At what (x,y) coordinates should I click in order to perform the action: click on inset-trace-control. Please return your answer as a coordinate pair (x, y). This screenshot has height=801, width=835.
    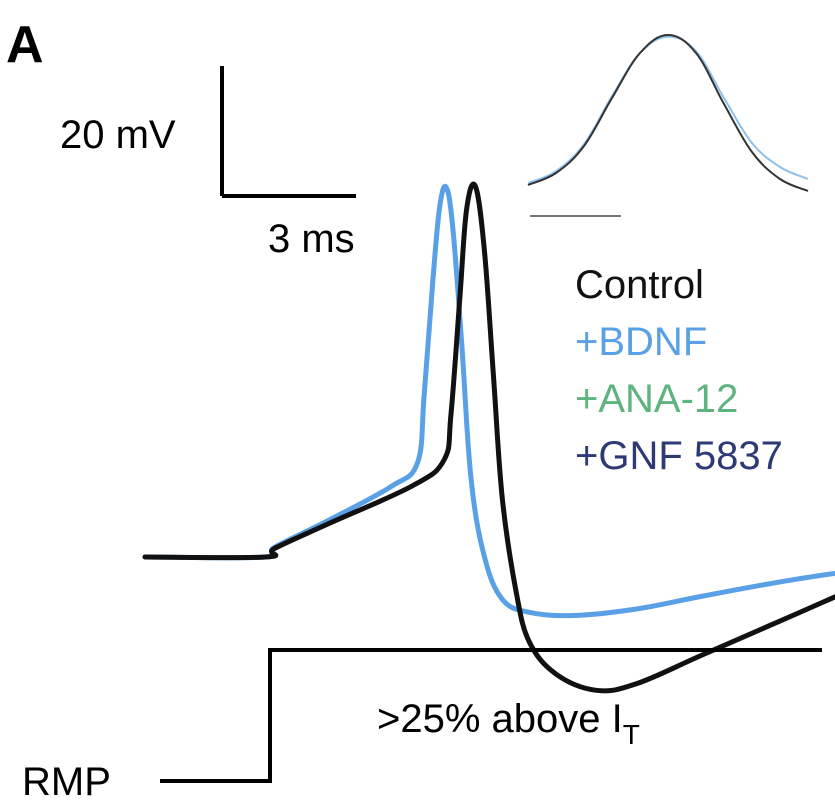
    Looking at the image, I should click on (668, 112).